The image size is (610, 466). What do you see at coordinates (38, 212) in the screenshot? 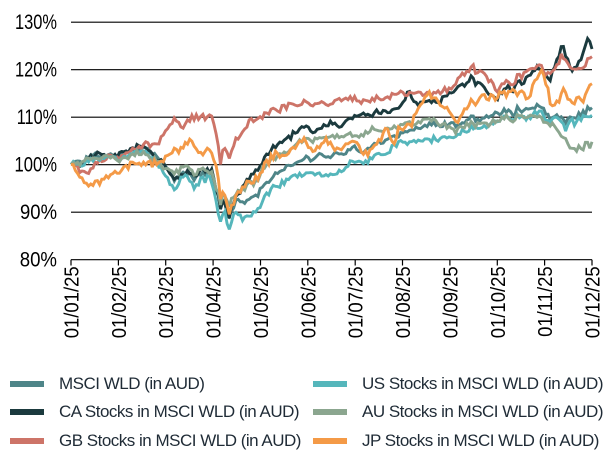
I see `svg-text: 90%` at bounding box center [38, 212].